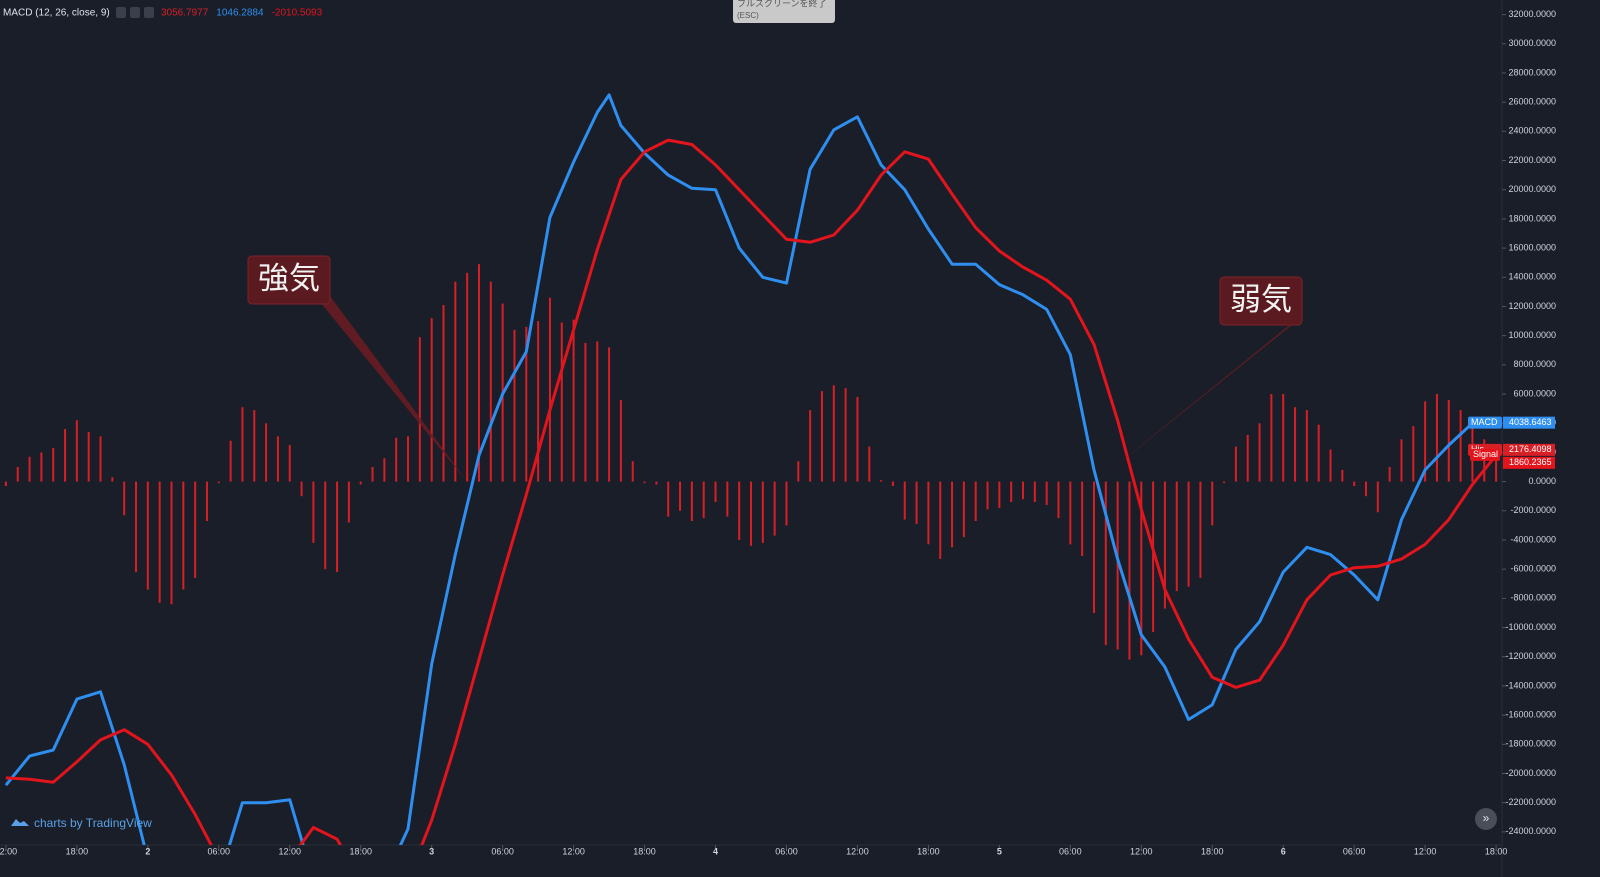  Describe the element at coordinates (1283, 851) in the screenshot. I see `x-tick-label: 6` at that location.